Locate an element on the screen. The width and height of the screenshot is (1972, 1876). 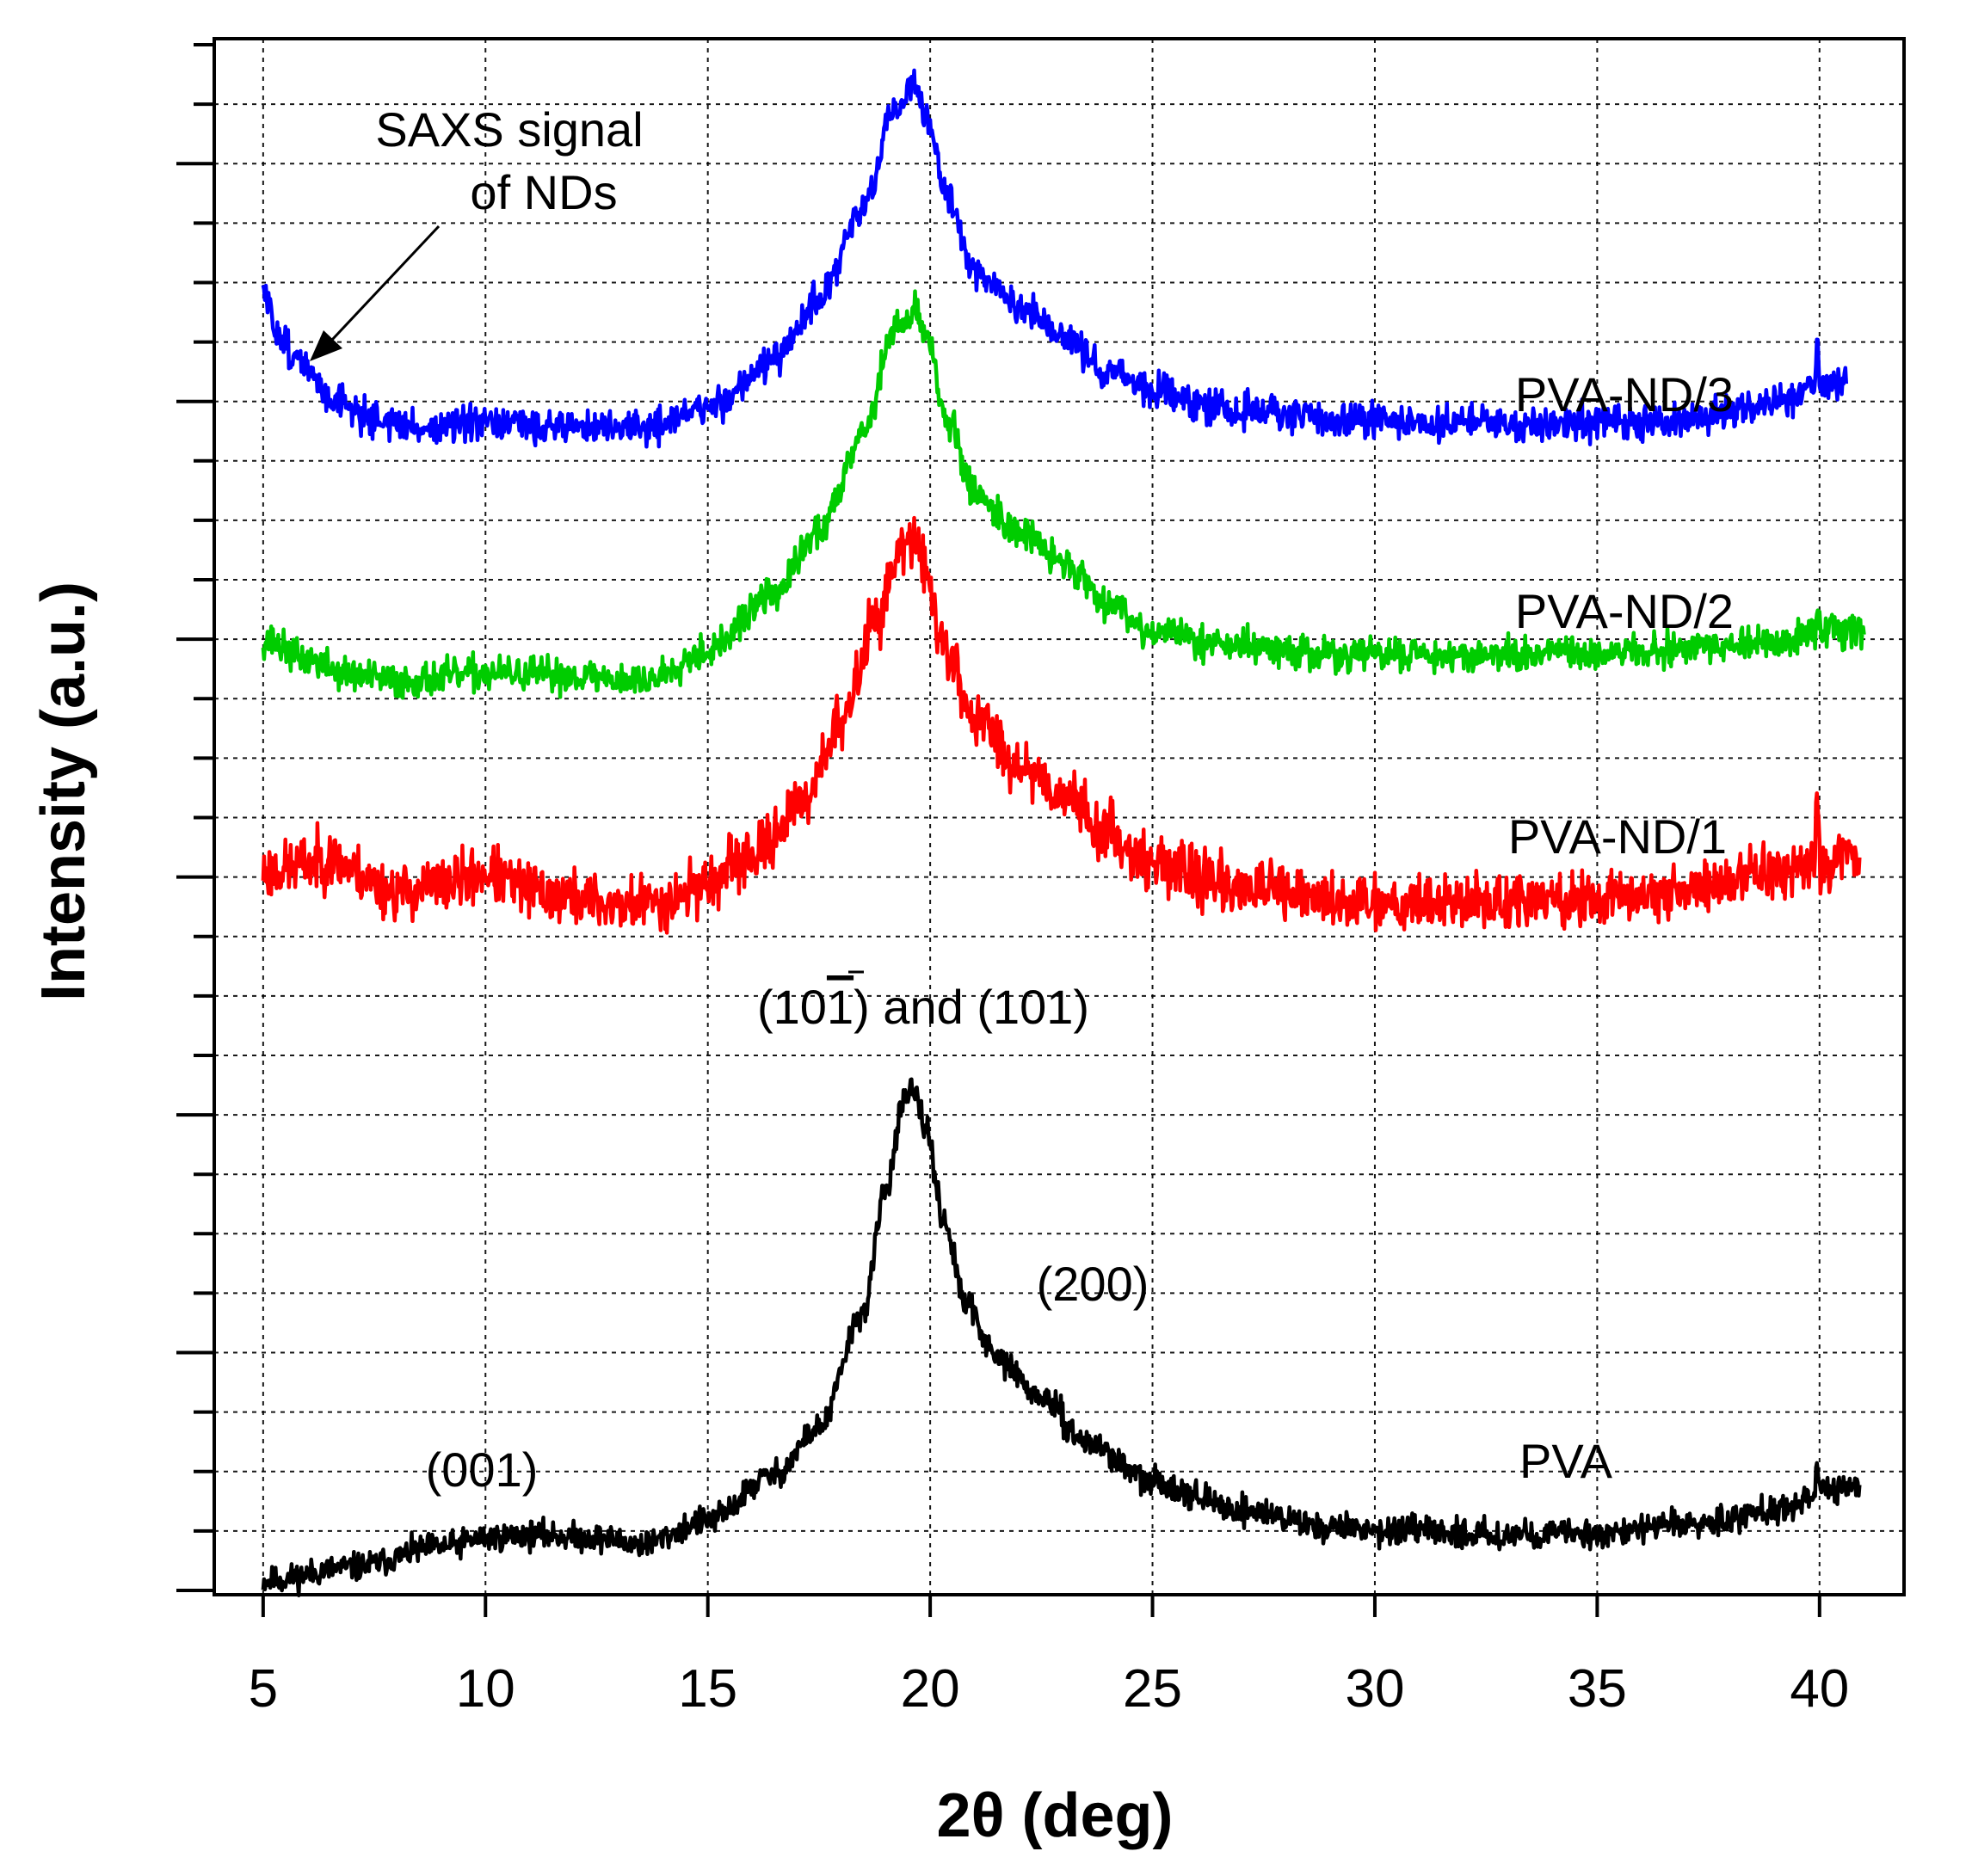
series-labels: PVA PVA-ND/1 PVA-ND/2 PVA-ND/3 is located at coordinates (1621, 927).